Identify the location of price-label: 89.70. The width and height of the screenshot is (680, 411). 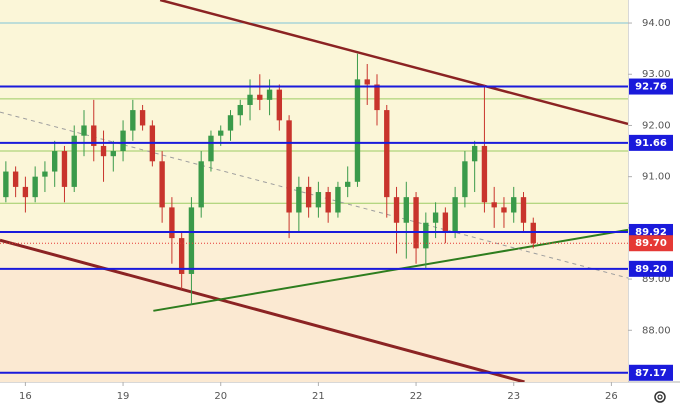
(651, 243).